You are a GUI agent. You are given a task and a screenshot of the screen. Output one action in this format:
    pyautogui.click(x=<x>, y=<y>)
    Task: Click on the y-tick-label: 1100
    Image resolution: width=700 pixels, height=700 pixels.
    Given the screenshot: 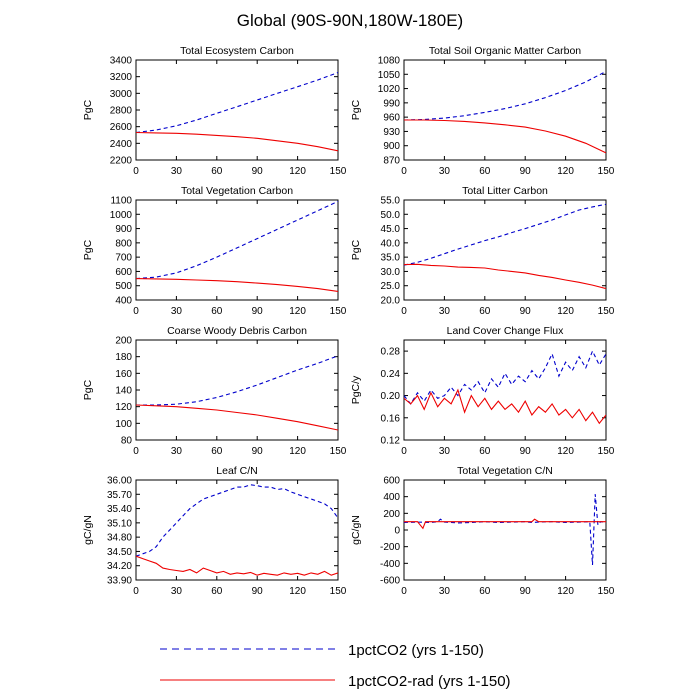 What is the action you would take?
    pyautogui.click(x=121, y=201)
    